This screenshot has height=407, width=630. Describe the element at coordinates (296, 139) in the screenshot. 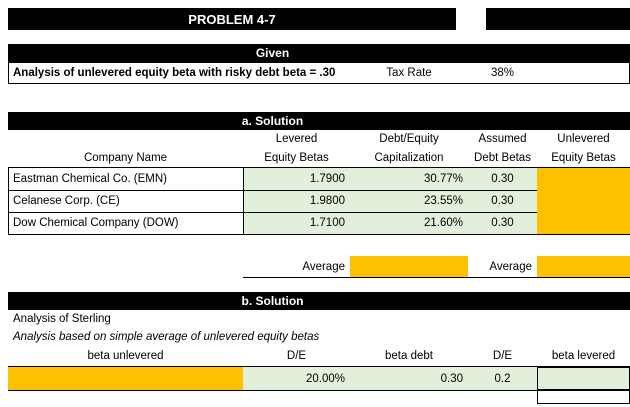

I see `header-levered: Levered` at that location.